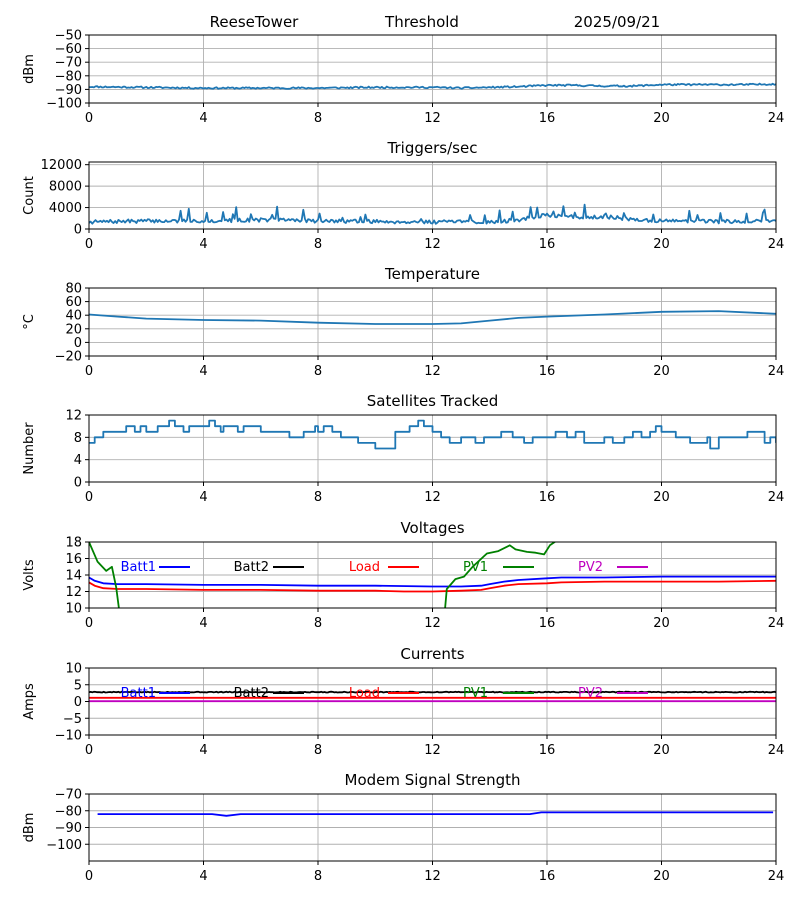 This screenshot has width=800, height=904. I want to click on y-tick-label: 8000, so click(65, 187).